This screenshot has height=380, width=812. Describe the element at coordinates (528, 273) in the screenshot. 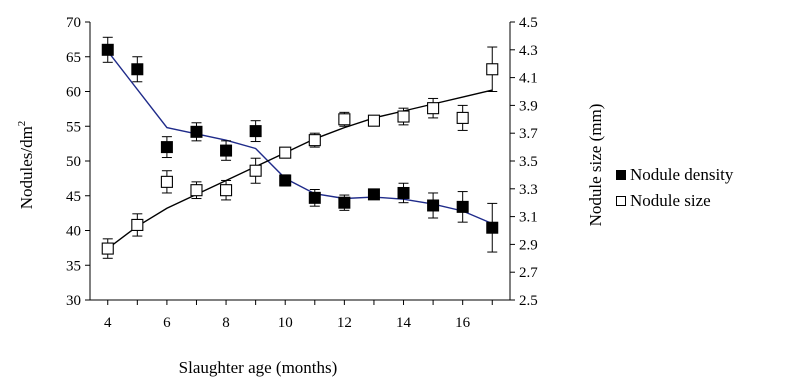

I see `y-right-tick-label: 2.7` at that location.